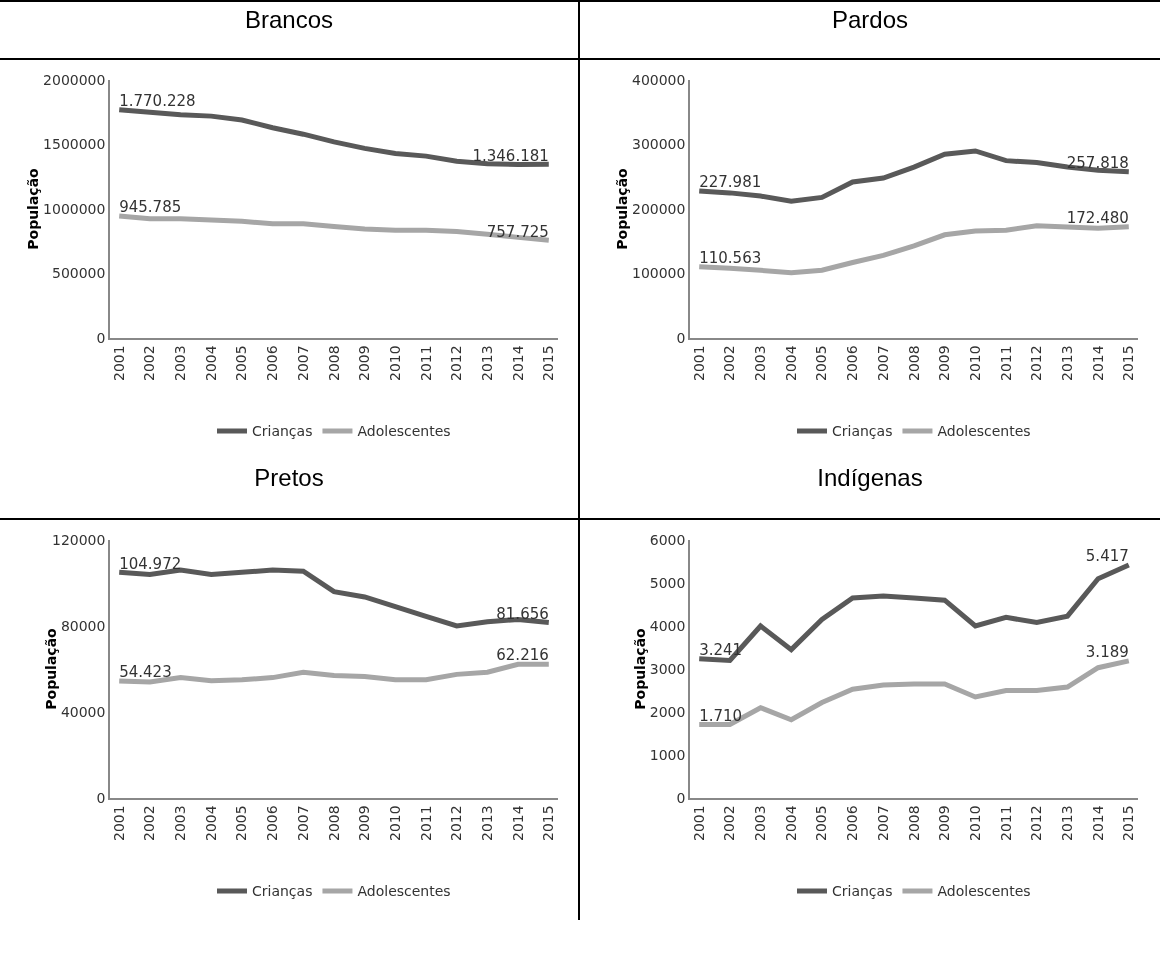 This screenshot has width=1161, height=970. Describe the element at coordinates (1097, 218) in the screenshot. I see `data-label: 172.480` at that location.